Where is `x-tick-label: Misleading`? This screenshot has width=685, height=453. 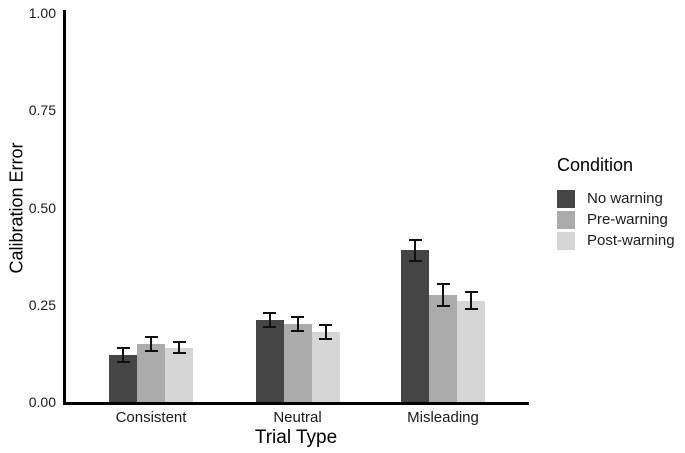
x-tick-label: Misleading is located at coordinates (443, 417).